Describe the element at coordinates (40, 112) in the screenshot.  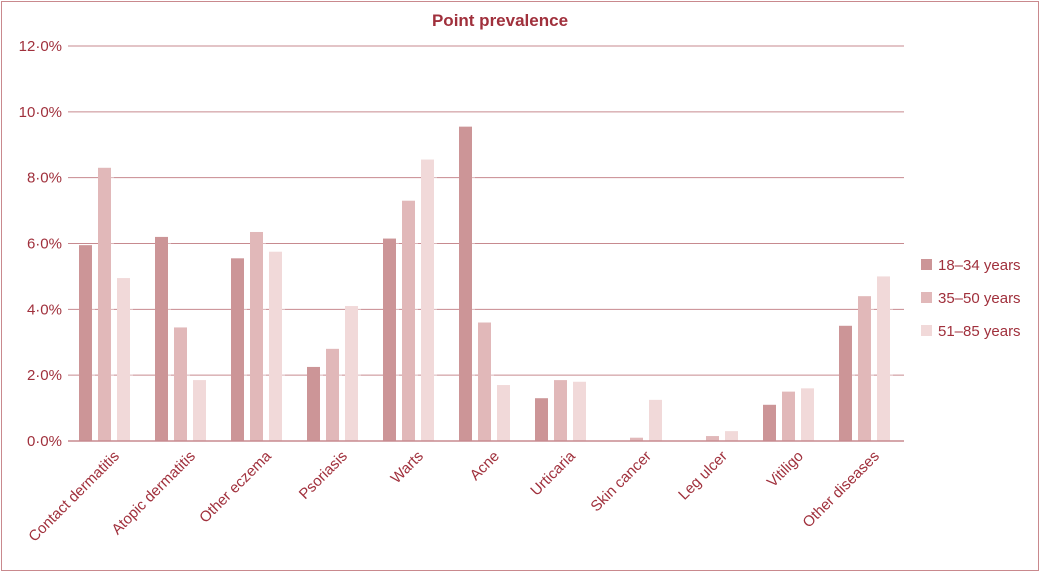
I see `y-tick-label: 10·0%` at that location.